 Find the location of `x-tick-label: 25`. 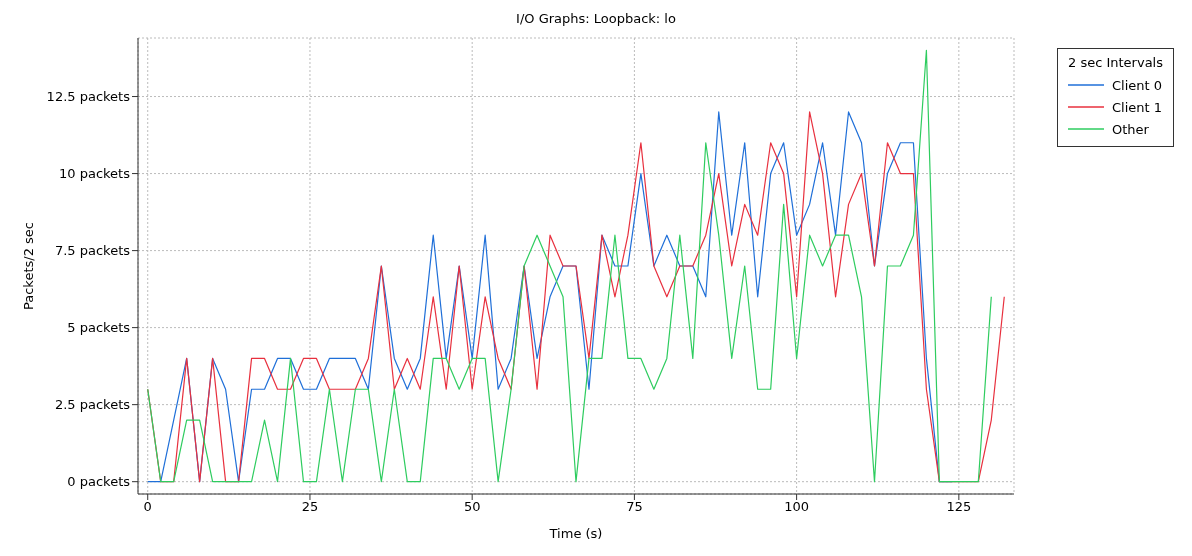

x-tick-label: 25 is located at coordinates (310, 507).